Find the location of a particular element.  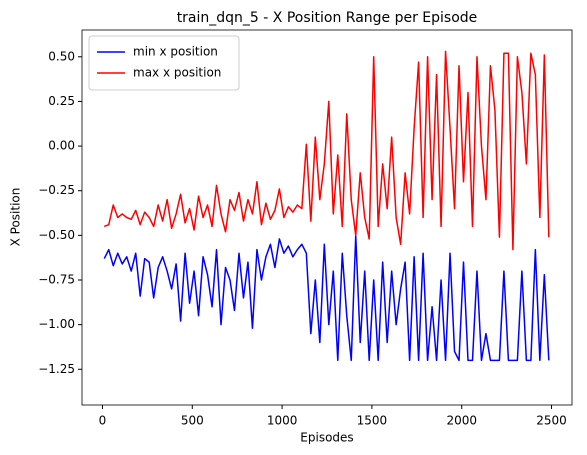

y-tick-label: −0.75 is located at coordinates (56, 280).